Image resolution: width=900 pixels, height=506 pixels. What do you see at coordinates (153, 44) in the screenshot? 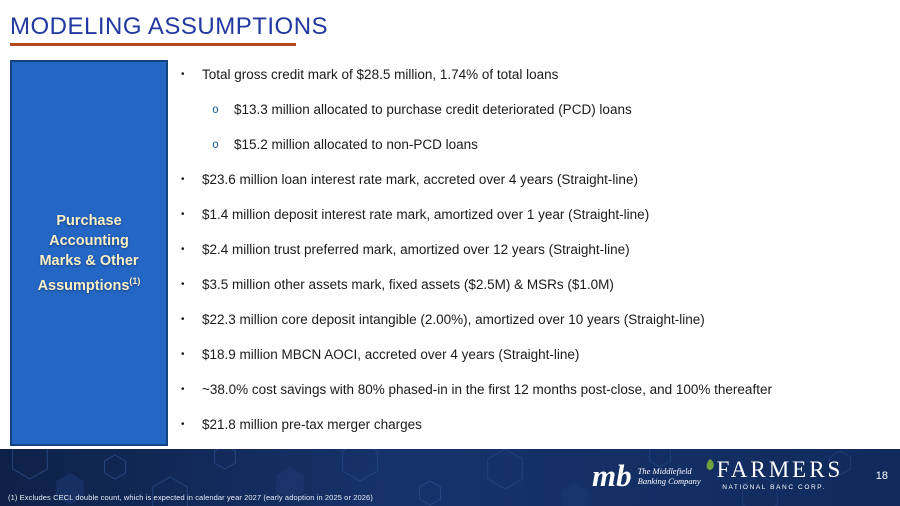
I see `title-underline` at bounding box center [153, 44].